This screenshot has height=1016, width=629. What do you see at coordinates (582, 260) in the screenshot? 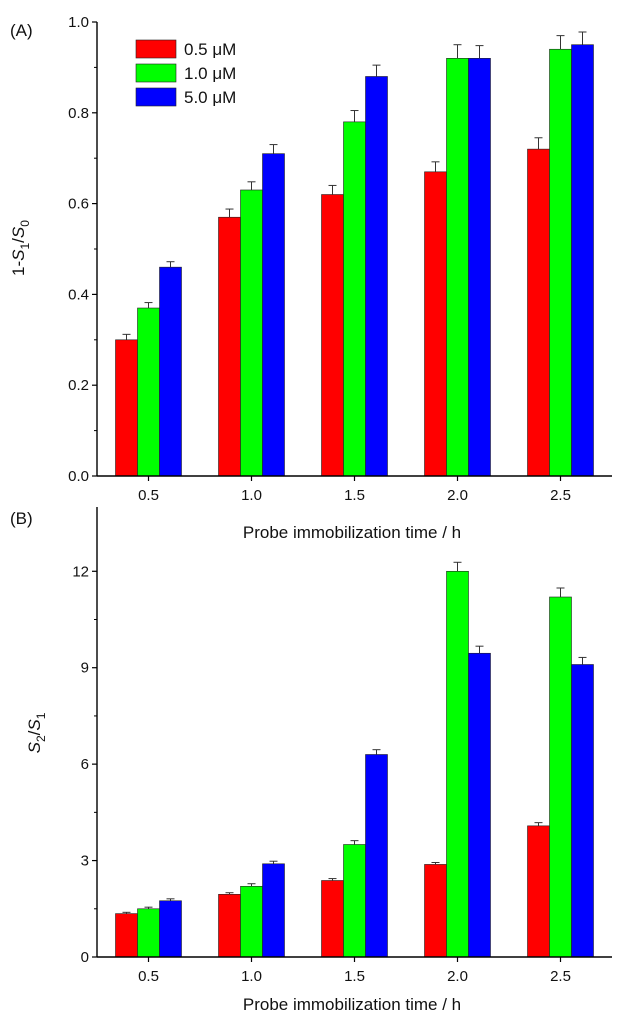
I see `panel-a-bar-2.5-s2` at bounding box center [582, 260].